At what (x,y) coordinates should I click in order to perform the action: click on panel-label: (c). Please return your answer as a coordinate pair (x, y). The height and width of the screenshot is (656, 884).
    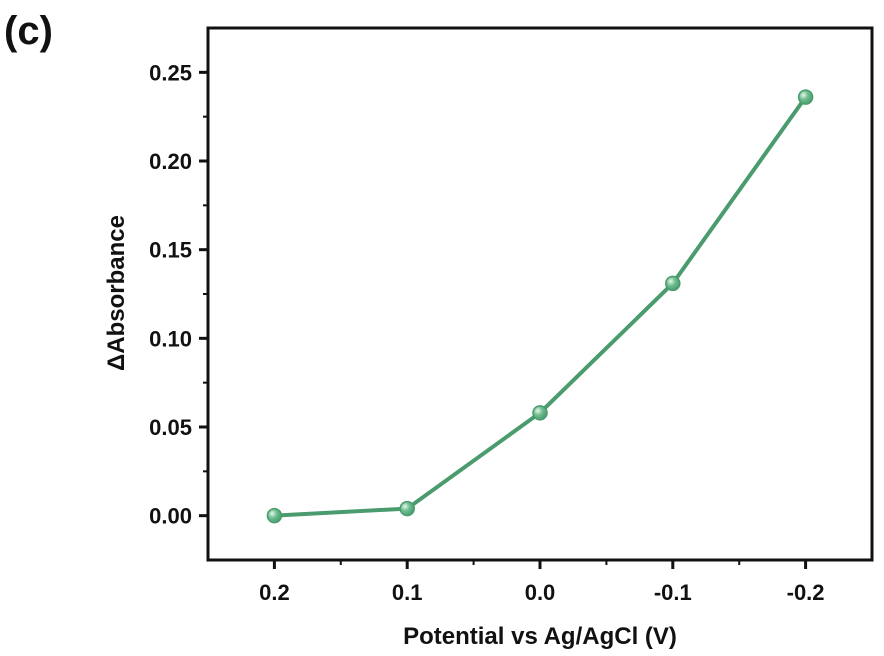
    Looking at the image, I should click on (28, 31).